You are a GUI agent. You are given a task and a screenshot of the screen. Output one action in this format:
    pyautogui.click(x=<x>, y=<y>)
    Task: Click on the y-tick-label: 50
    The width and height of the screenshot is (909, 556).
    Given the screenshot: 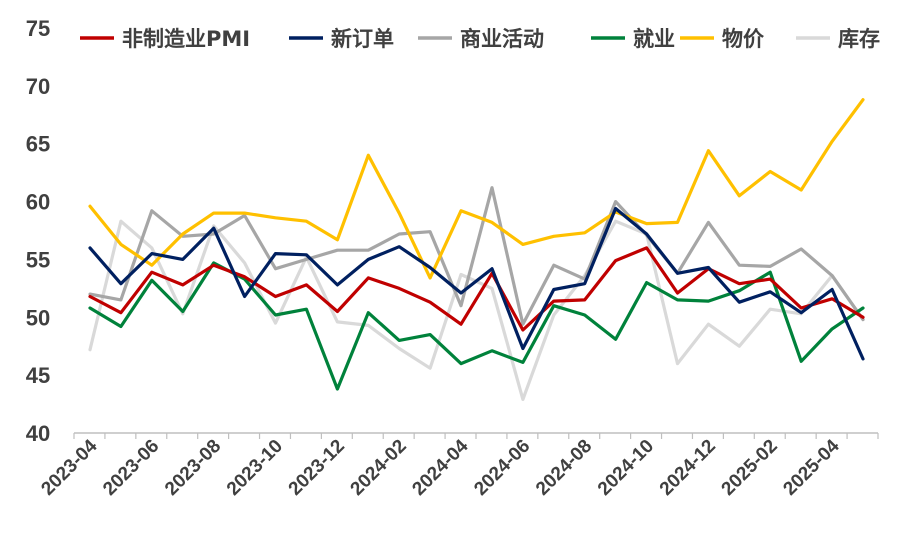 What is the action you would take?
    pyautogui.click(x=38, y=317)
    